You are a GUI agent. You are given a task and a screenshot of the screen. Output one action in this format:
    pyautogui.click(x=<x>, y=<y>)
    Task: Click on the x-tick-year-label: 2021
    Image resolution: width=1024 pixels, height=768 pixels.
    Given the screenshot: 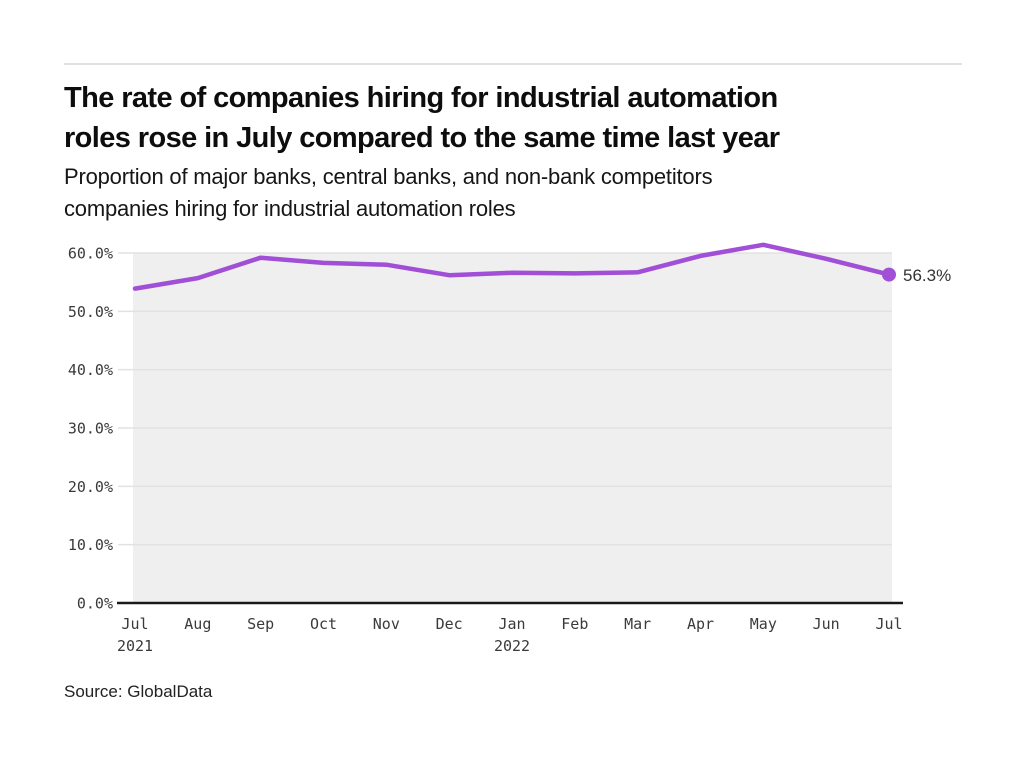 What is the action you would take?
    pyautogui.click(x=135, y=646)
    